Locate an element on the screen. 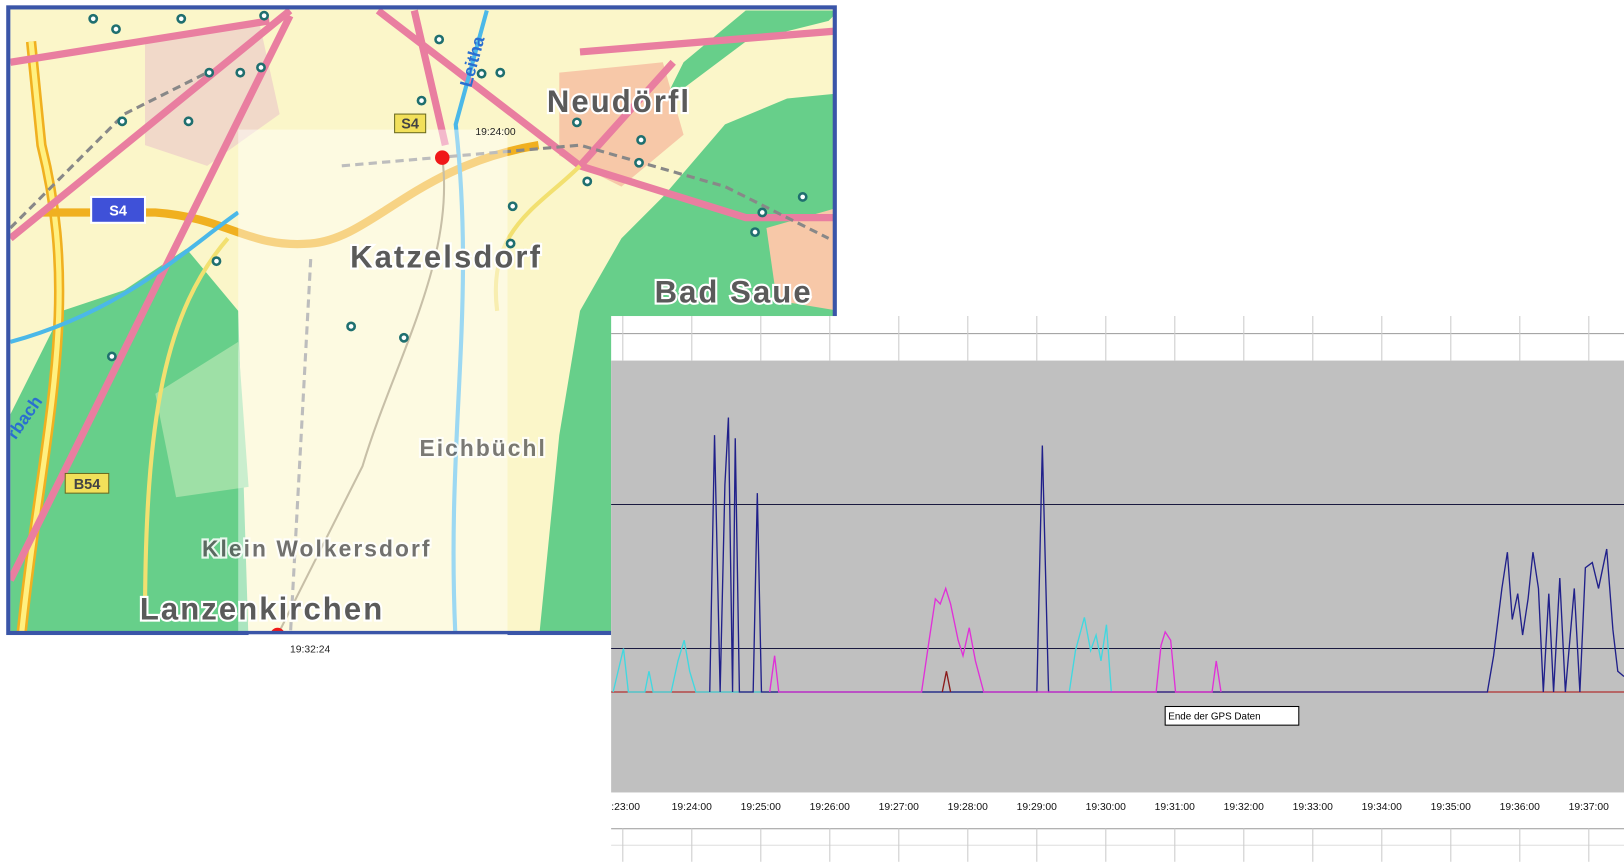 This screenshot has width=1624, height=862. x-tick-label: 19:36:00 is located at coordinates (1520, 807).